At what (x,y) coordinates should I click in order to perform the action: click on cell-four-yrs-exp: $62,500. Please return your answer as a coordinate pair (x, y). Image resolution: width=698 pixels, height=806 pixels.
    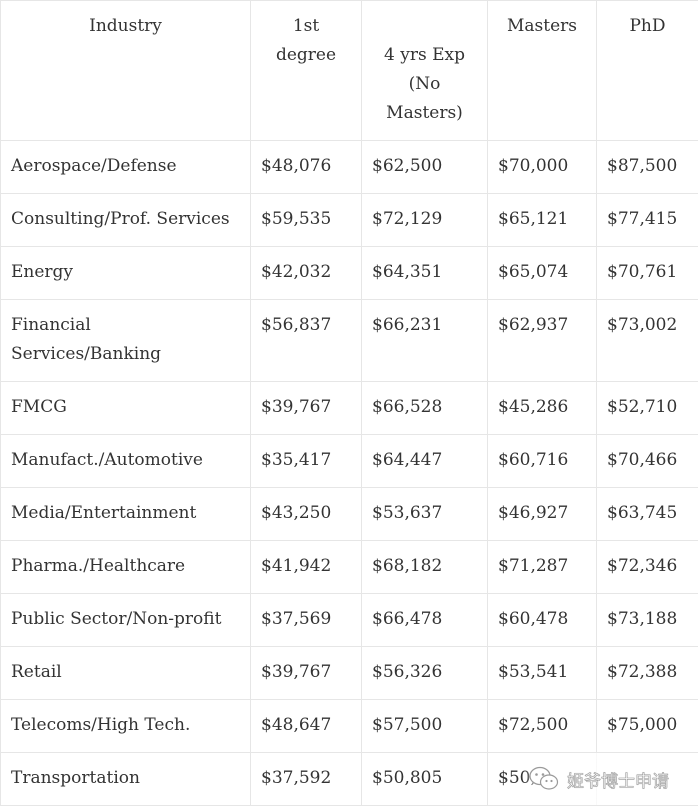
    Looking at the image, I should click on (425, 167).